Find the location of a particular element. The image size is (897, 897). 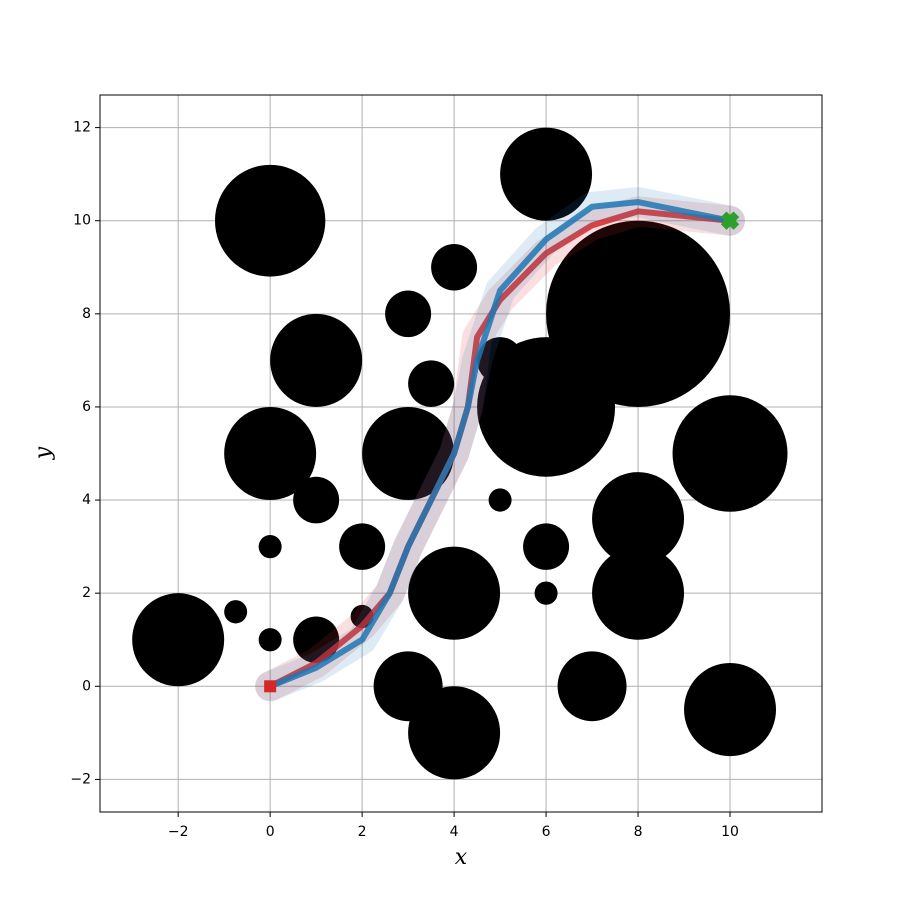

start-marker is located at coordinates (270, 686).